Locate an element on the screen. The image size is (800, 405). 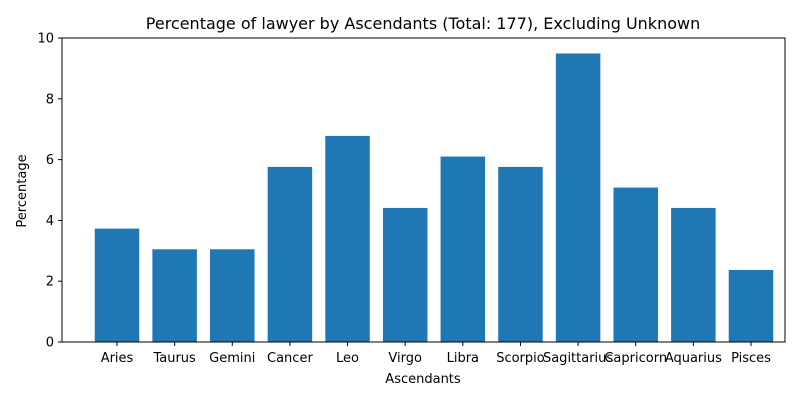
x-tick-label-libra: Libra is located at coordinates (463, 358).